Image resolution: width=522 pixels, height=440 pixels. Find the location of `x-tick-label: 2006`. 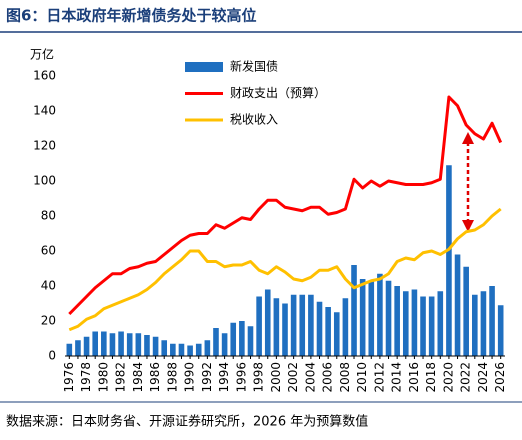

x-tick-label: 2006 is located at coordinates (328, 377).